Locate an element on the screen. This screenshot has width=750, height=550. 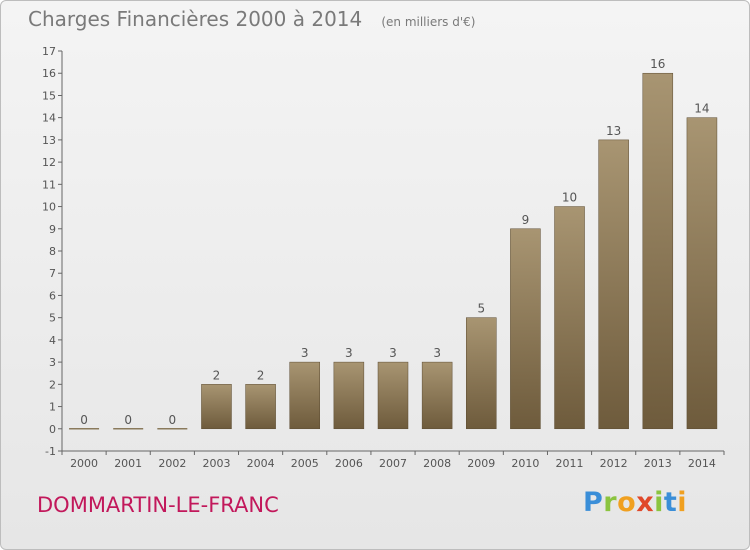
bar-2008 is located at coordinates (437, 395).